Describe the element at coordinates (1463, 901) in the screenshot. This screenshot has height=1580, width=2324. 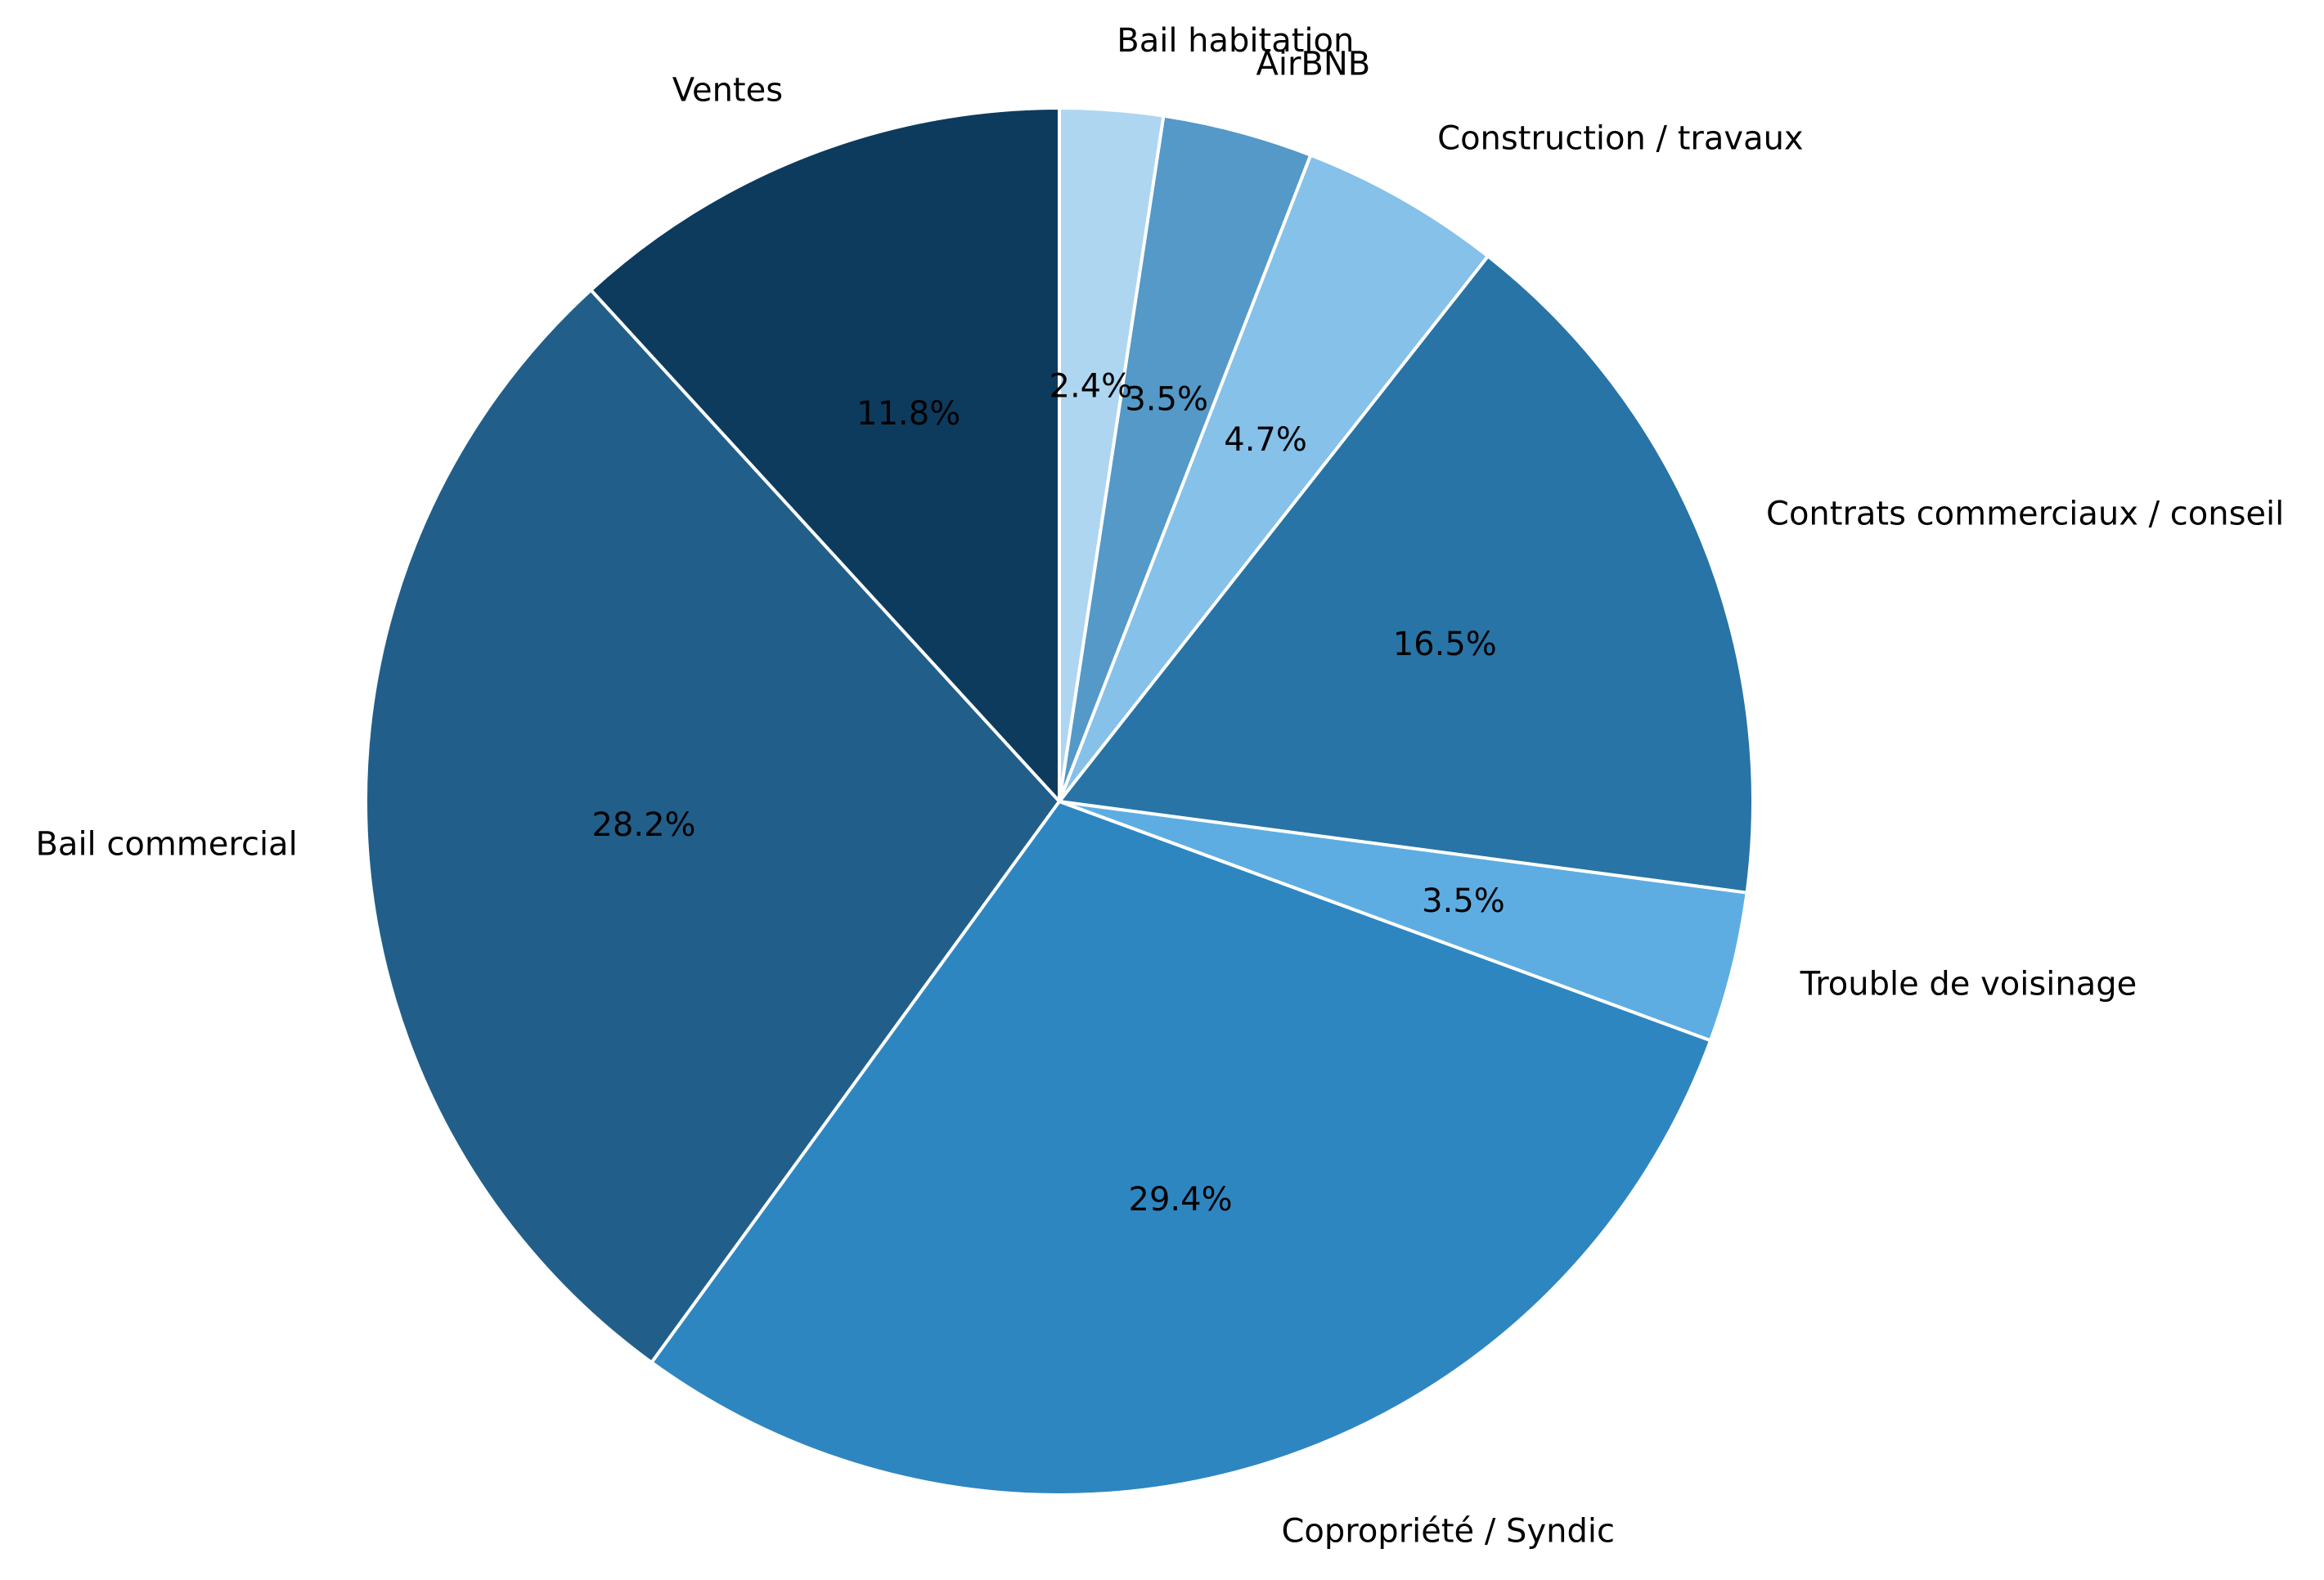
I see `pct-label-trouble-de-voisinage: 3.5%` at that location.